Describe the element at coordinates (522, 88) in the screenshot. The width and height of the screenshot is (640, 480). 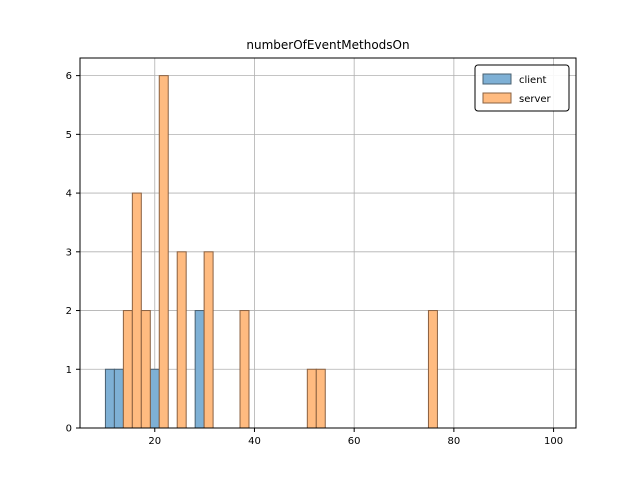
I see `legend: client server` at that location.